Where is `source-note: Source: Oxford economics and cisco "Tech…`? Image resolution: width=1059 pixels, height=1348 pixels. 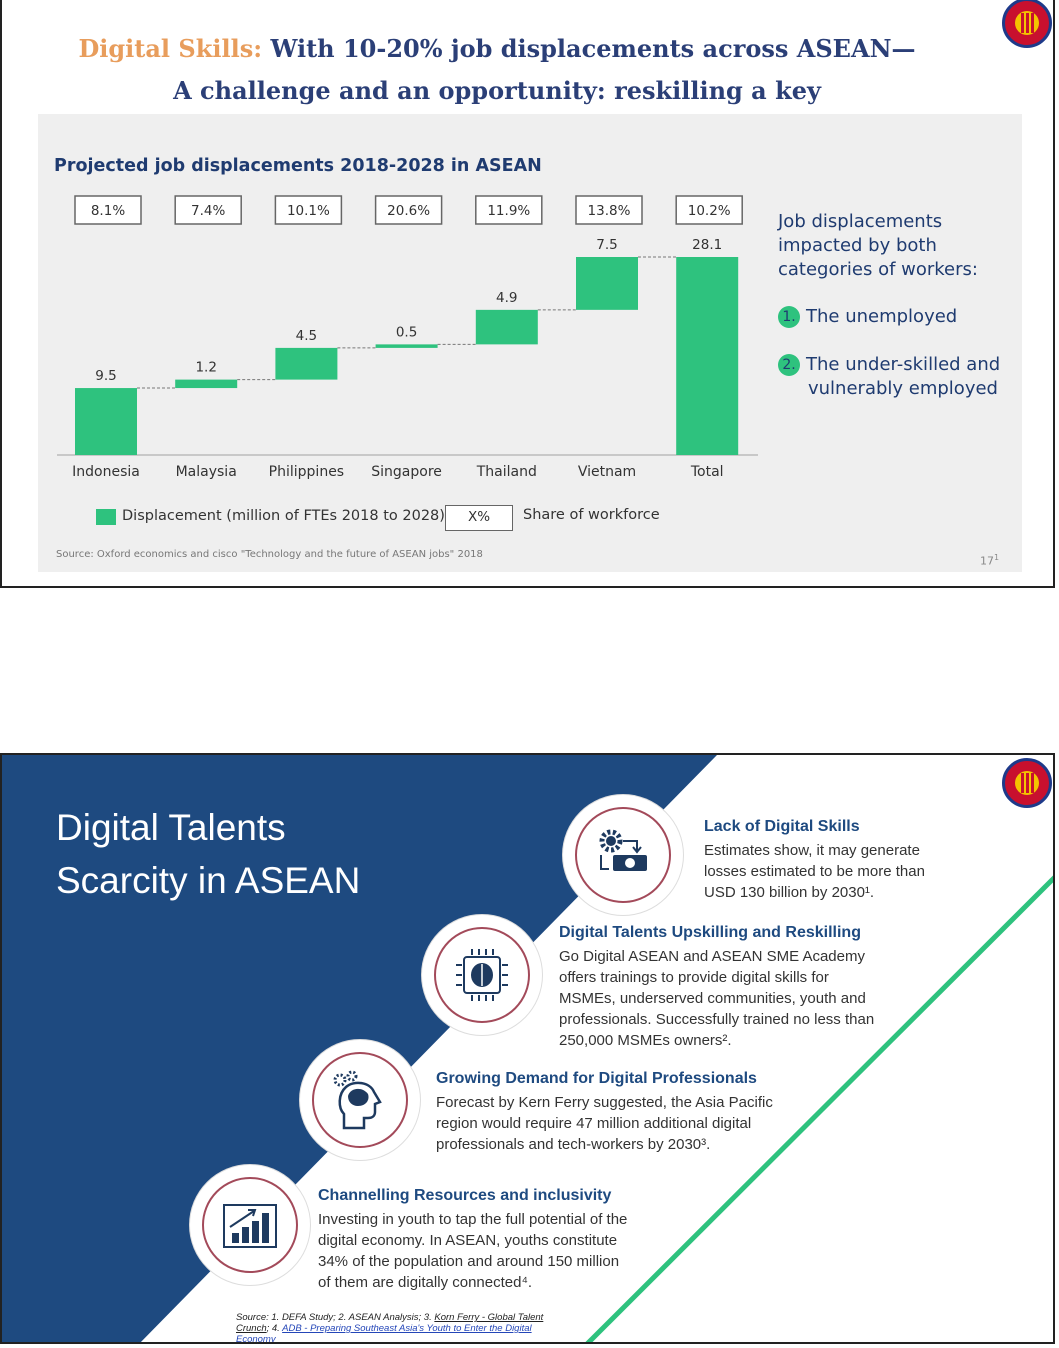
source-note: Source: Oxford economics and cisco "Tech… is located at coordinates (269, 554).